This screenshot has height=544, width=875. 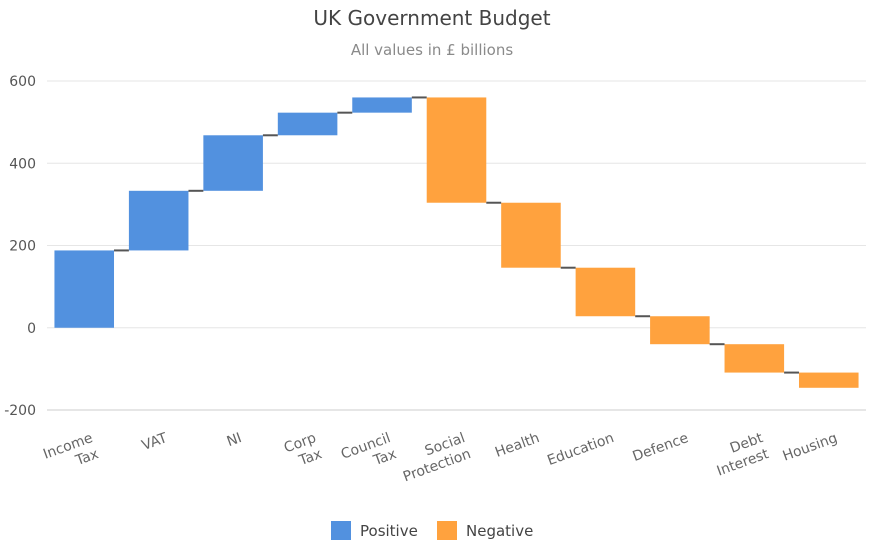 I want to click on x-tick-label: Housing, so click(x=810, y=447).